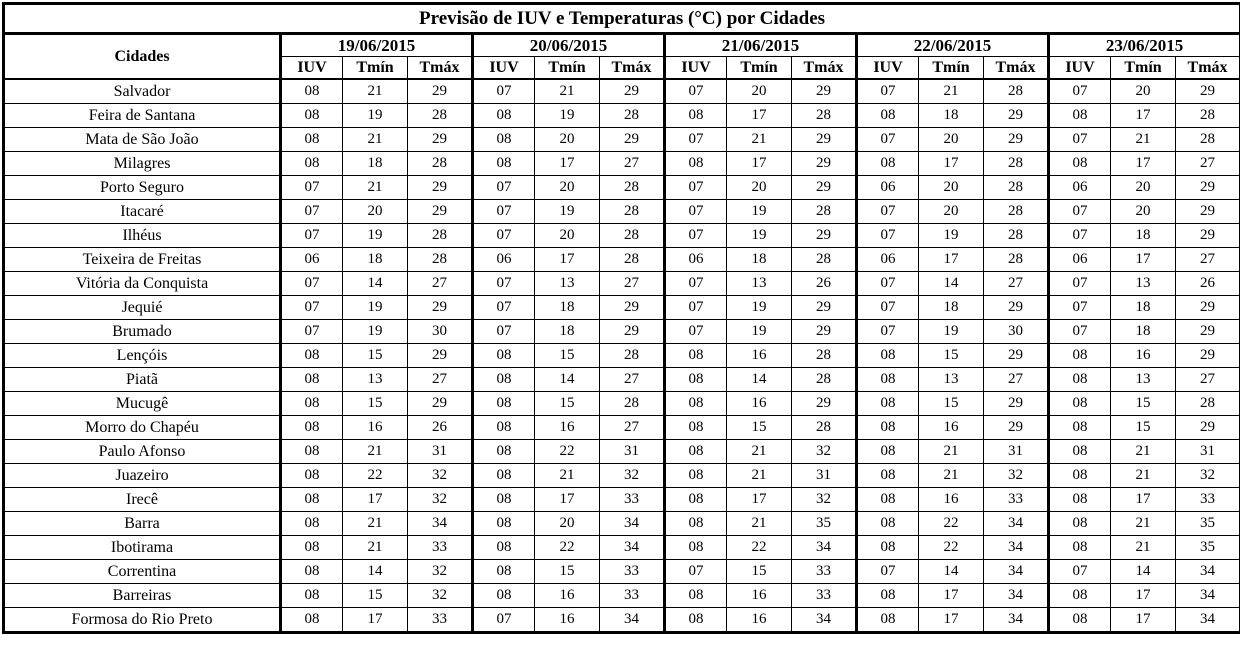 The width and height of the screenshot is (1240, 648). Describe the element at coordinates (824, 595) in the screenshot. I see `value-cell: 33` at that location.